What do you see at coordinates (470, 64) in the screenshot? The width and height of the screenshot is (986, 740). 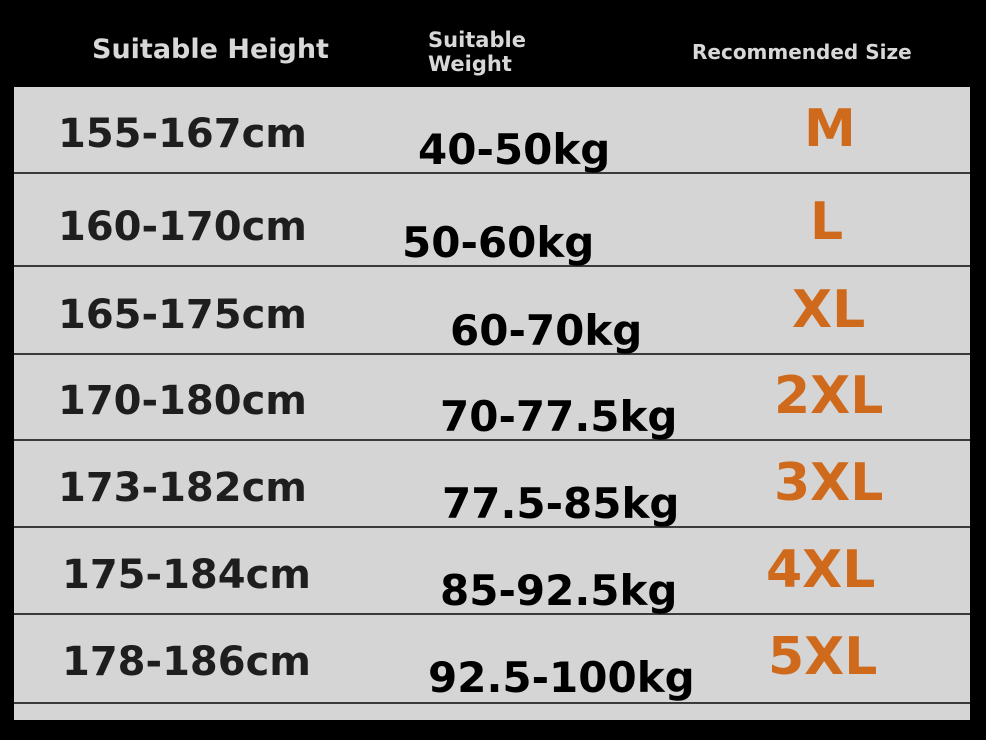 I see `header-weight-line2: Weight` at bounding box center [470, 64].